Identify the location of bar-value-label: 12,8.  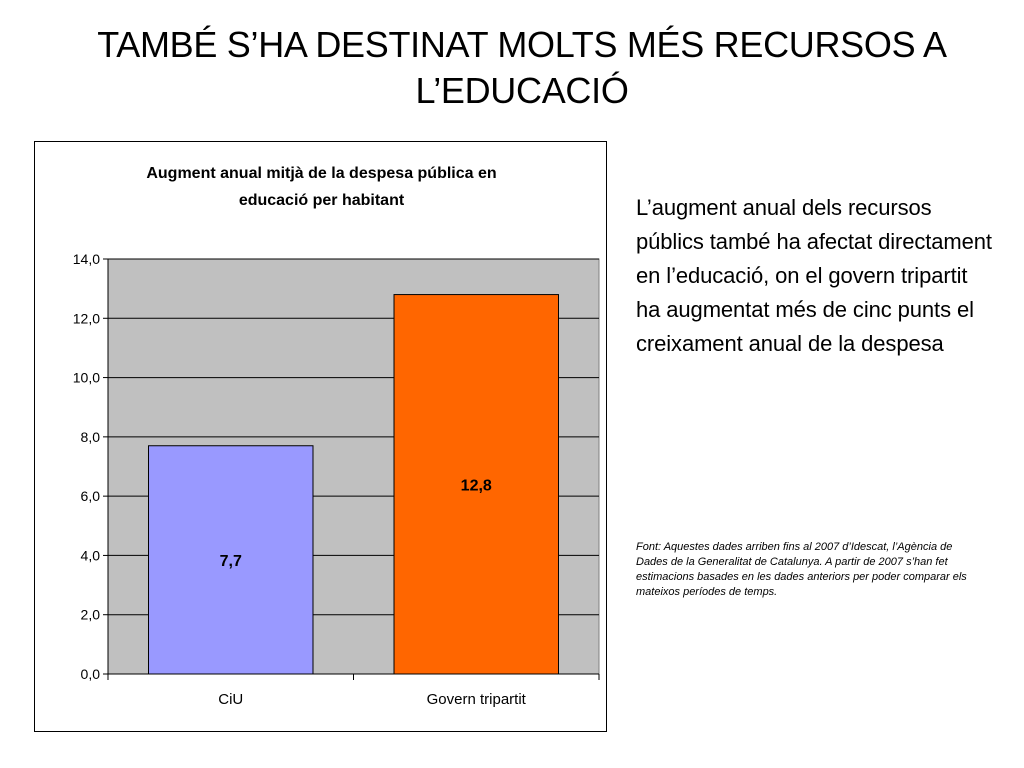
(476, 485).